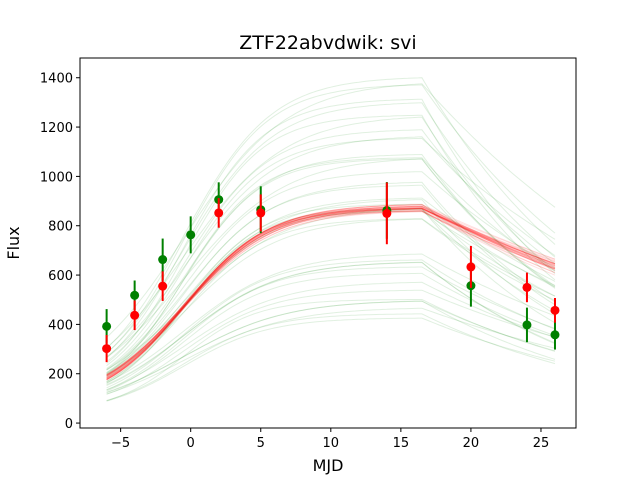  I want to click on x-axis-label: MJD, so click(328, 465).